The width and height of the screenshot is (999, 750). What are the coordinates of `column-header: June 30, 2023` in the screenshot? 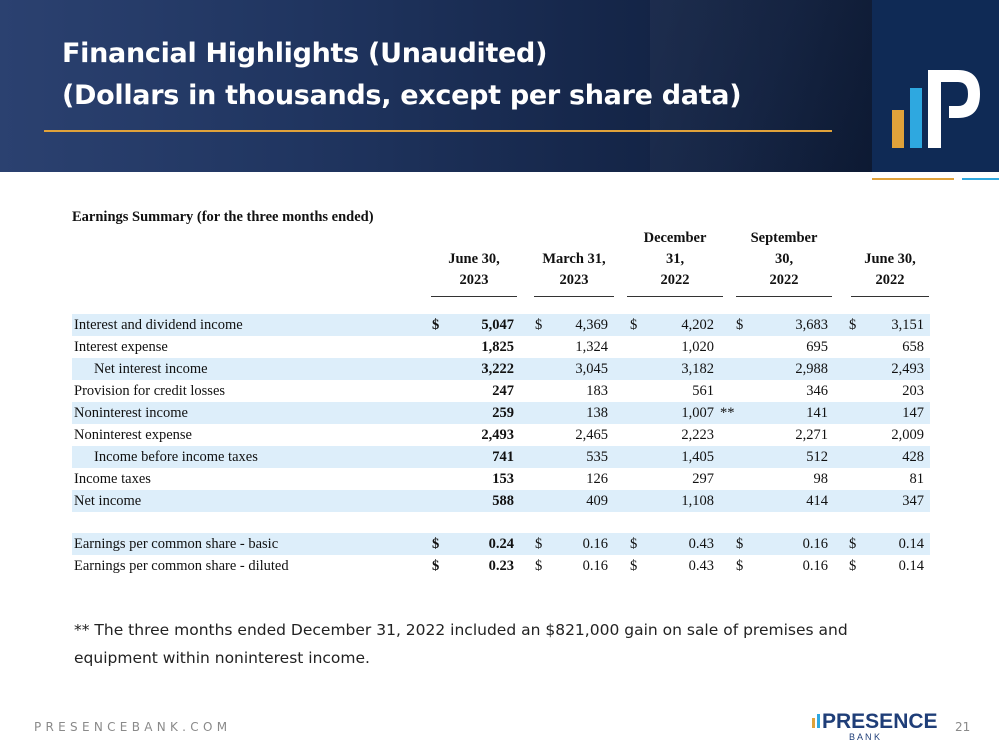 It's located at (474, 262).